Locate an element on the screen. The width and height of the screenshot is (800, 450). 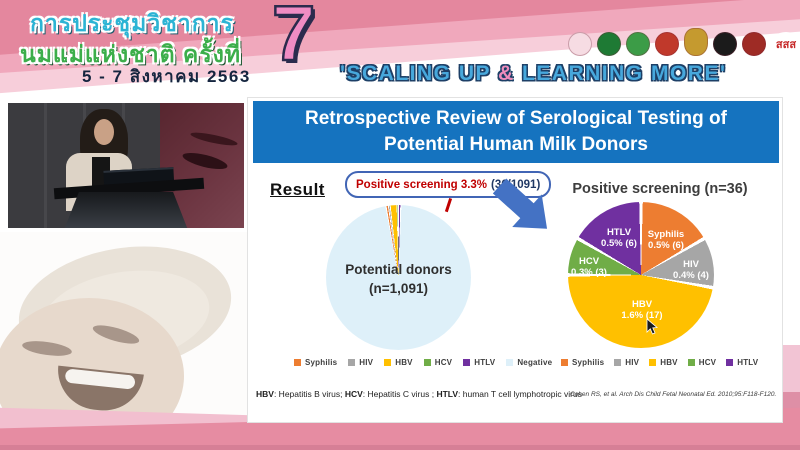
callout-highlight: Positive screening 3.3% is located at coordinates (422, 184).